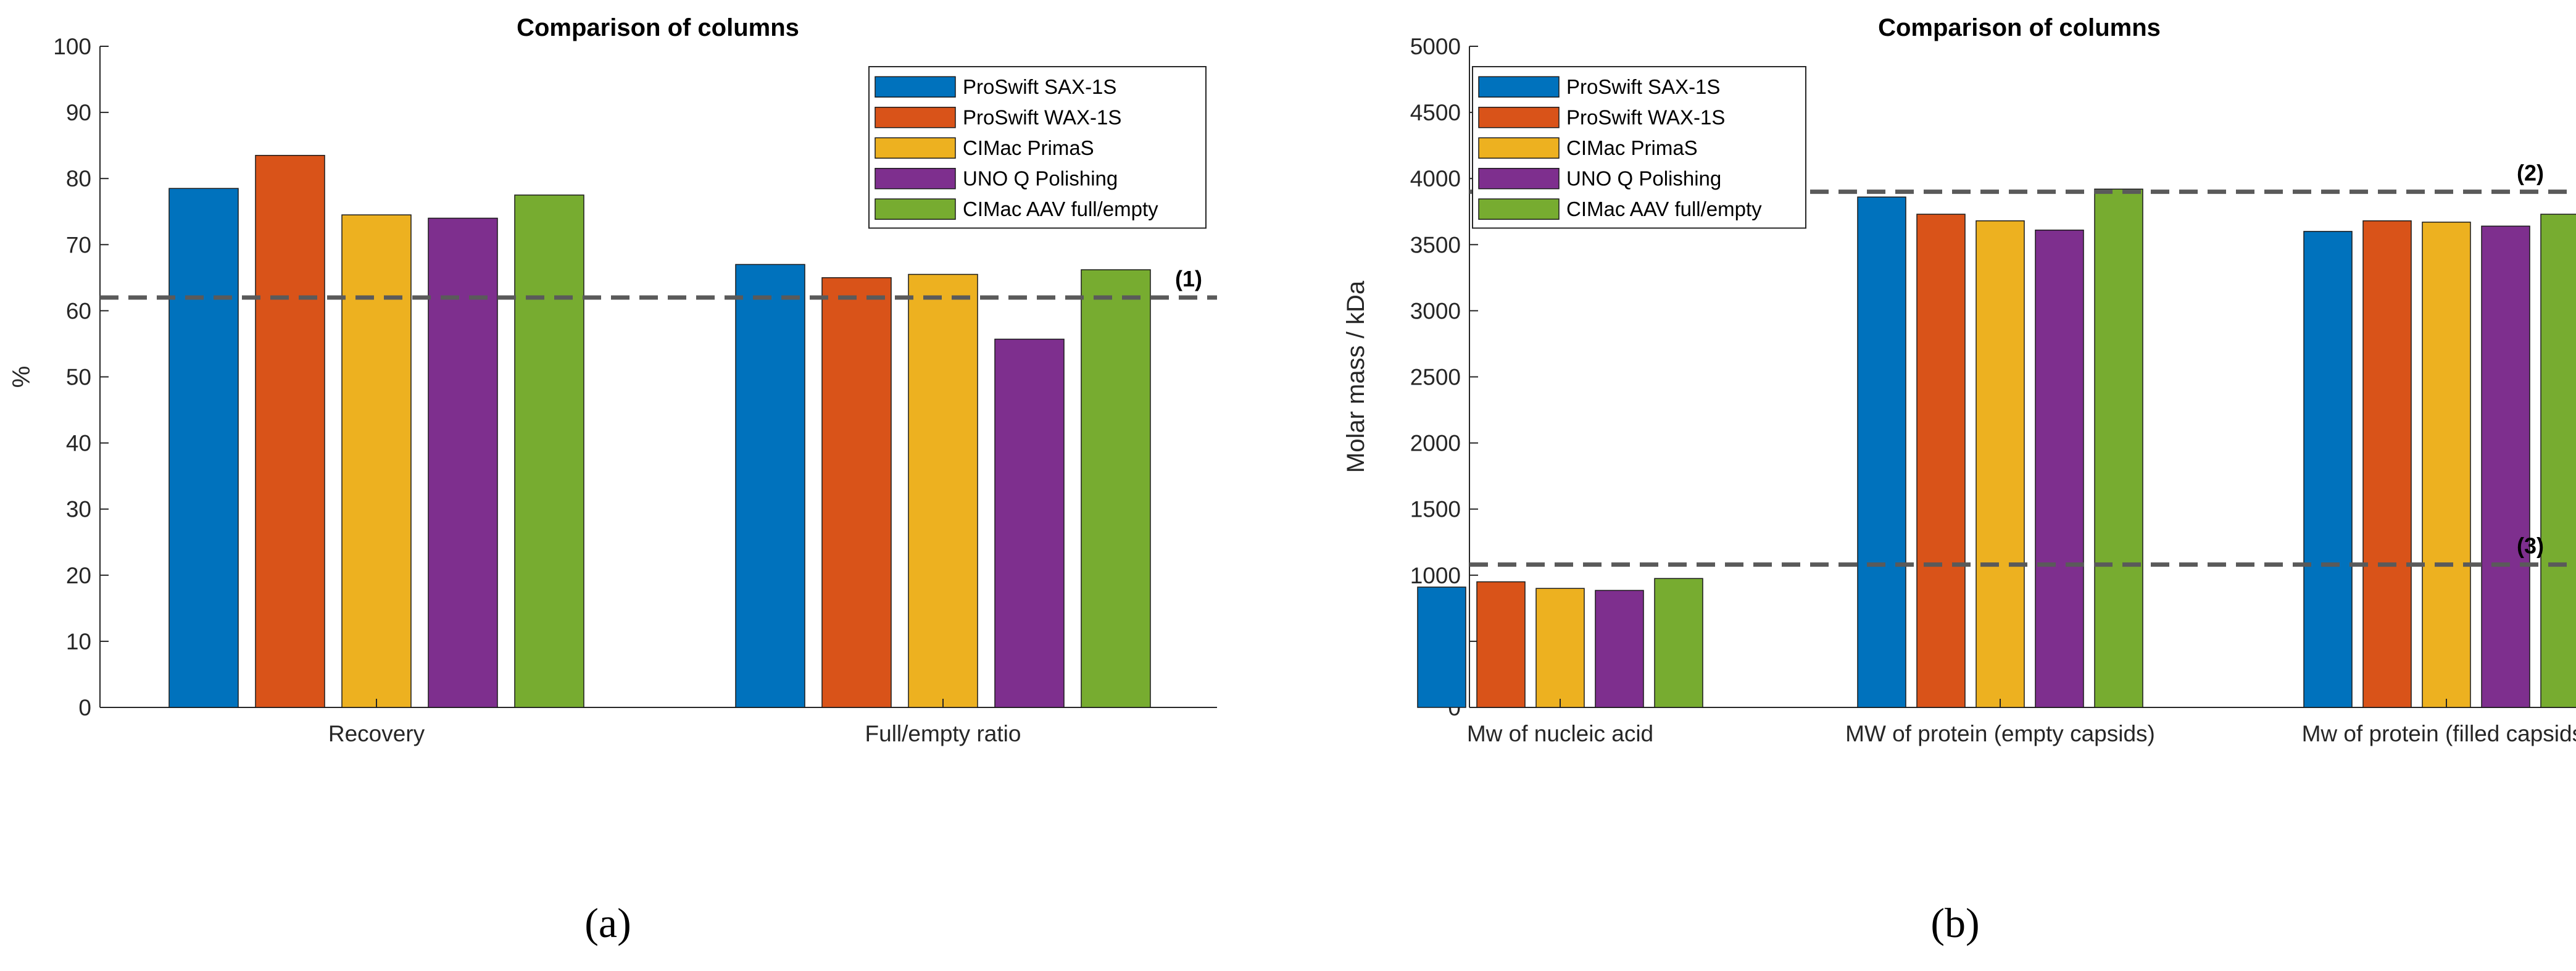  What do you see at coordinates (1435, 443) in the screenshot?
I see `y-tick-label: 2000` at bounding box center [1435, 443].